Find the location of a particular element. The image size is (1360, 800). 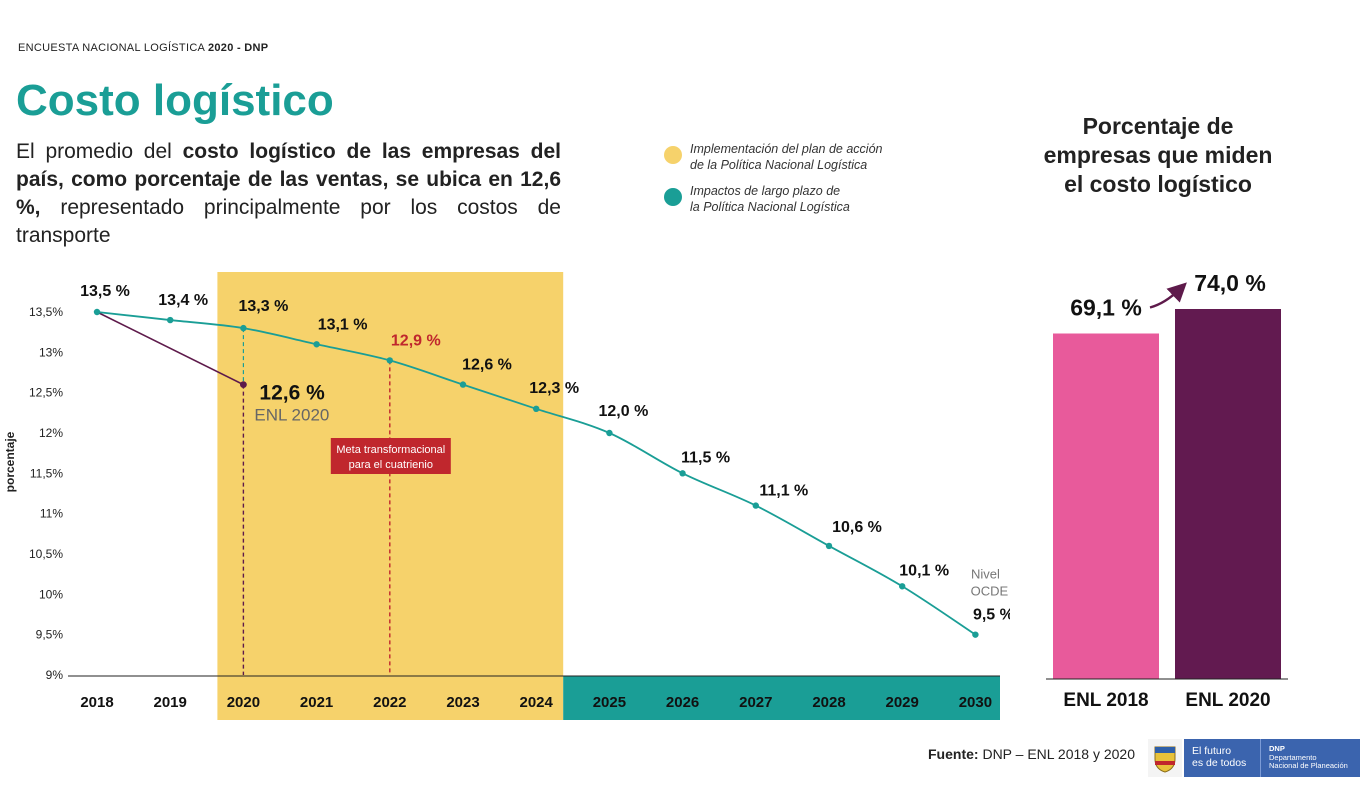

data-point-2021 is located at coordinates (316, 344).